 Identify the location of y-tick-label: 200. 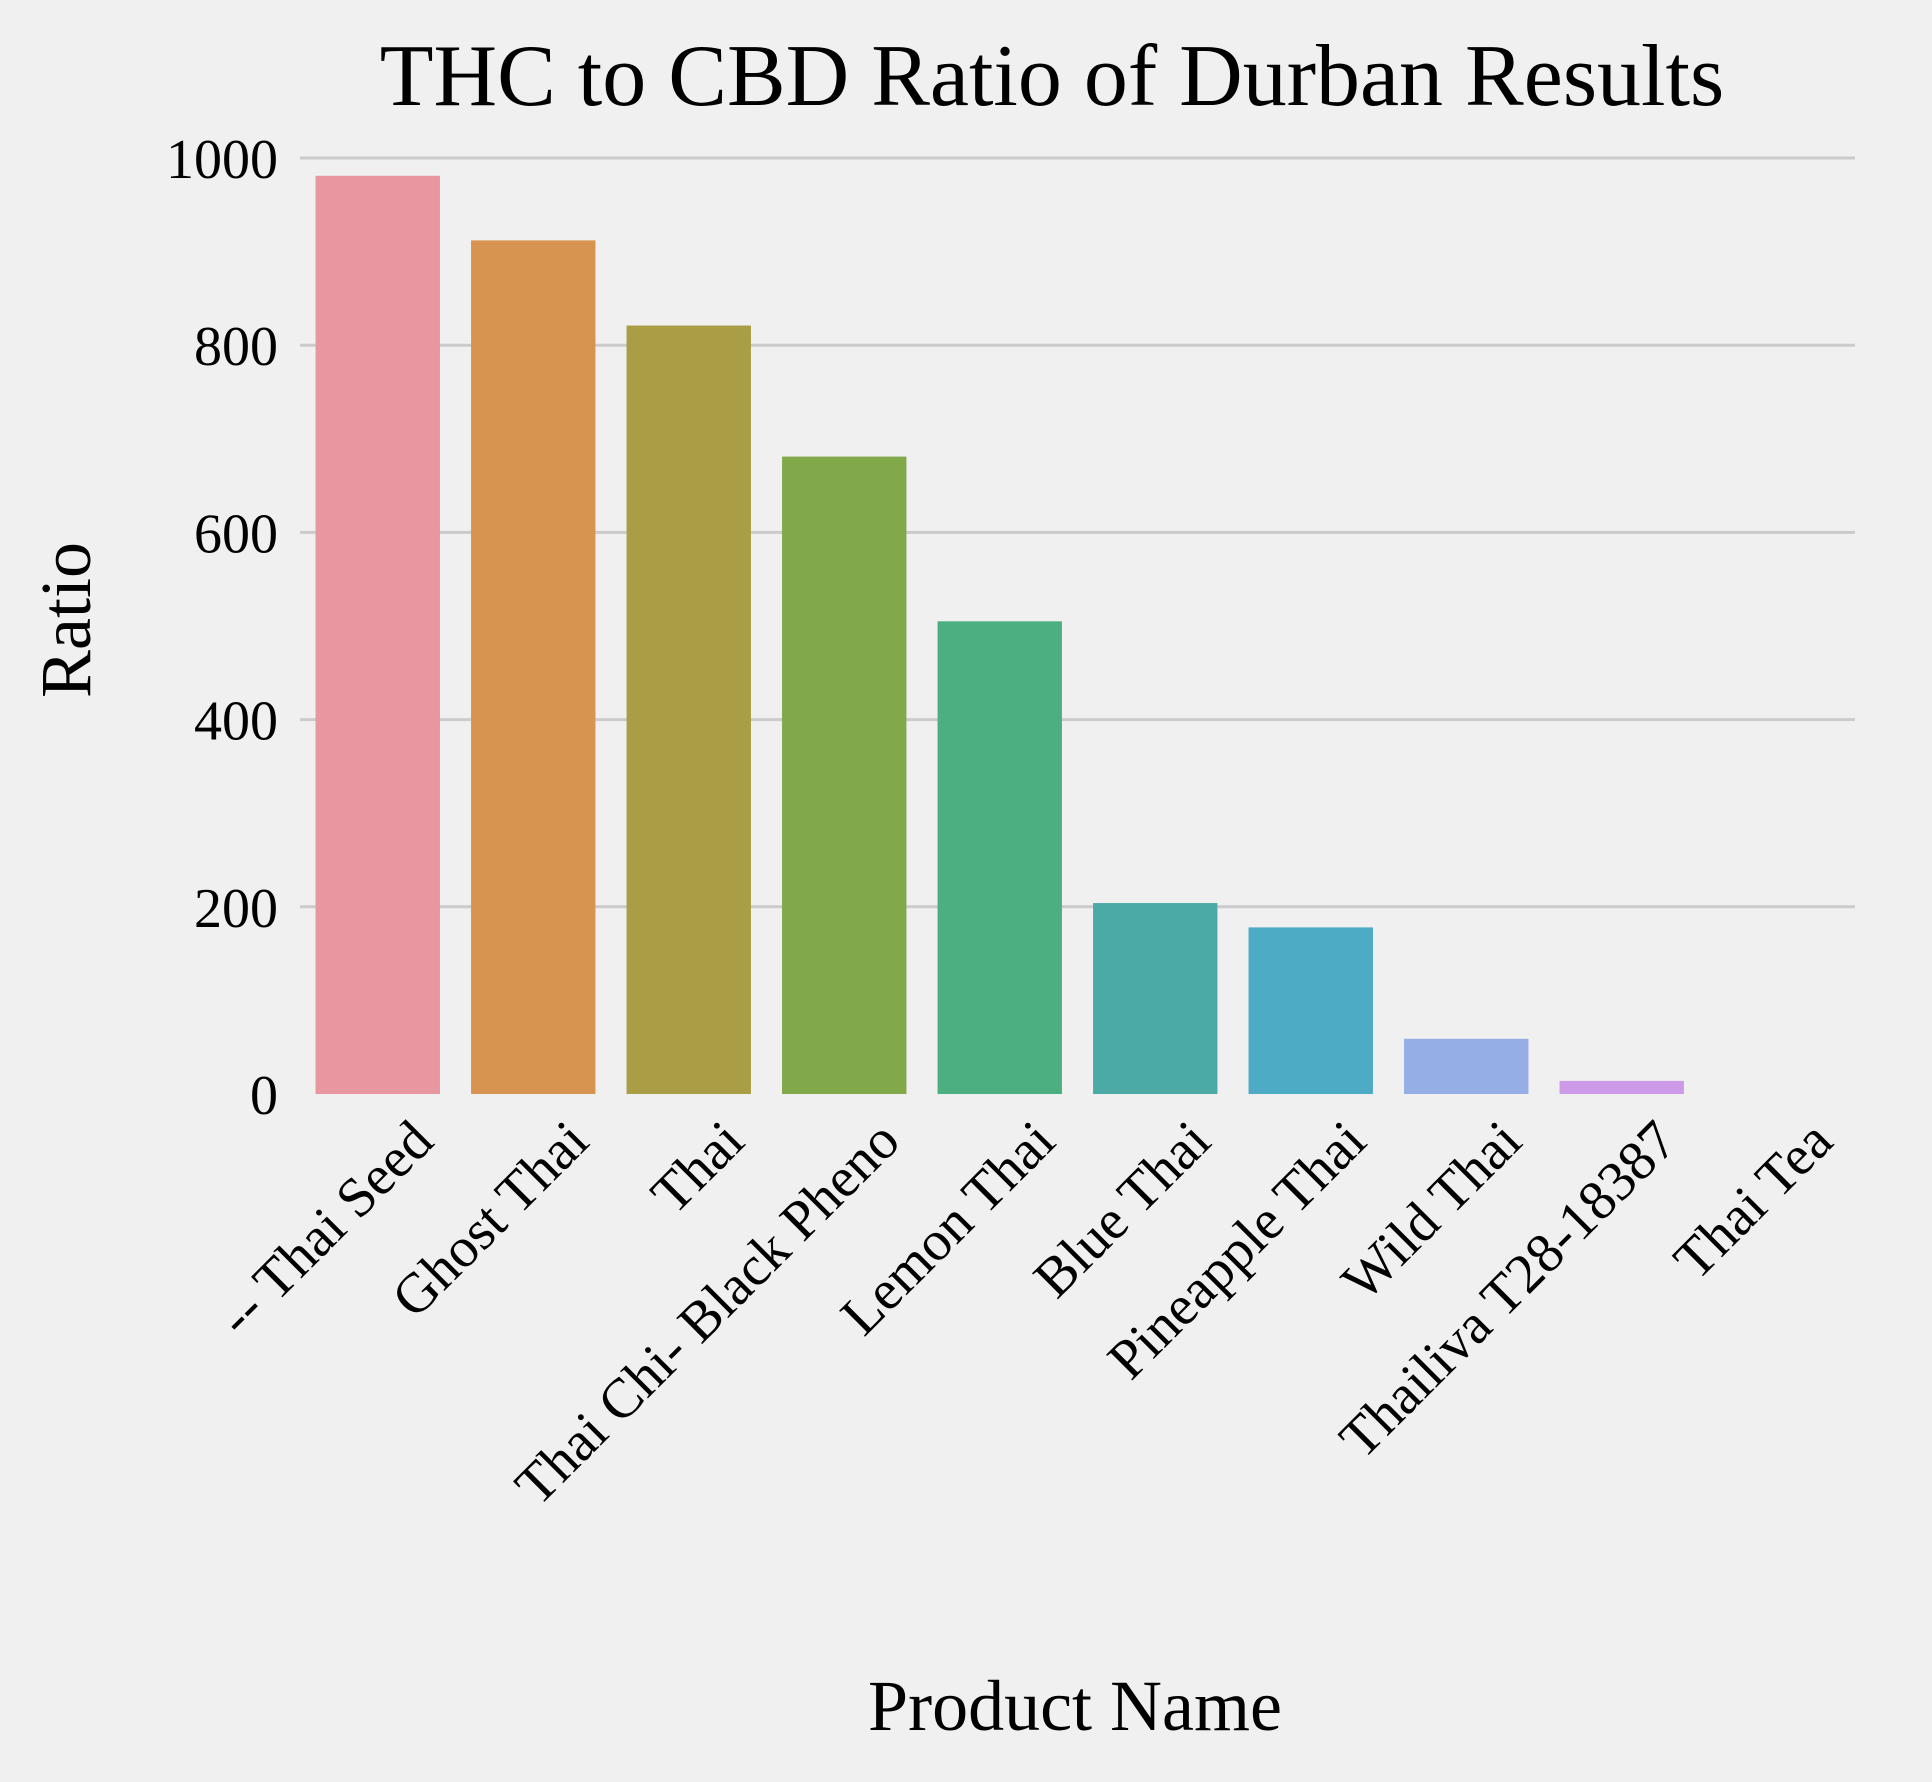
(236, 909).